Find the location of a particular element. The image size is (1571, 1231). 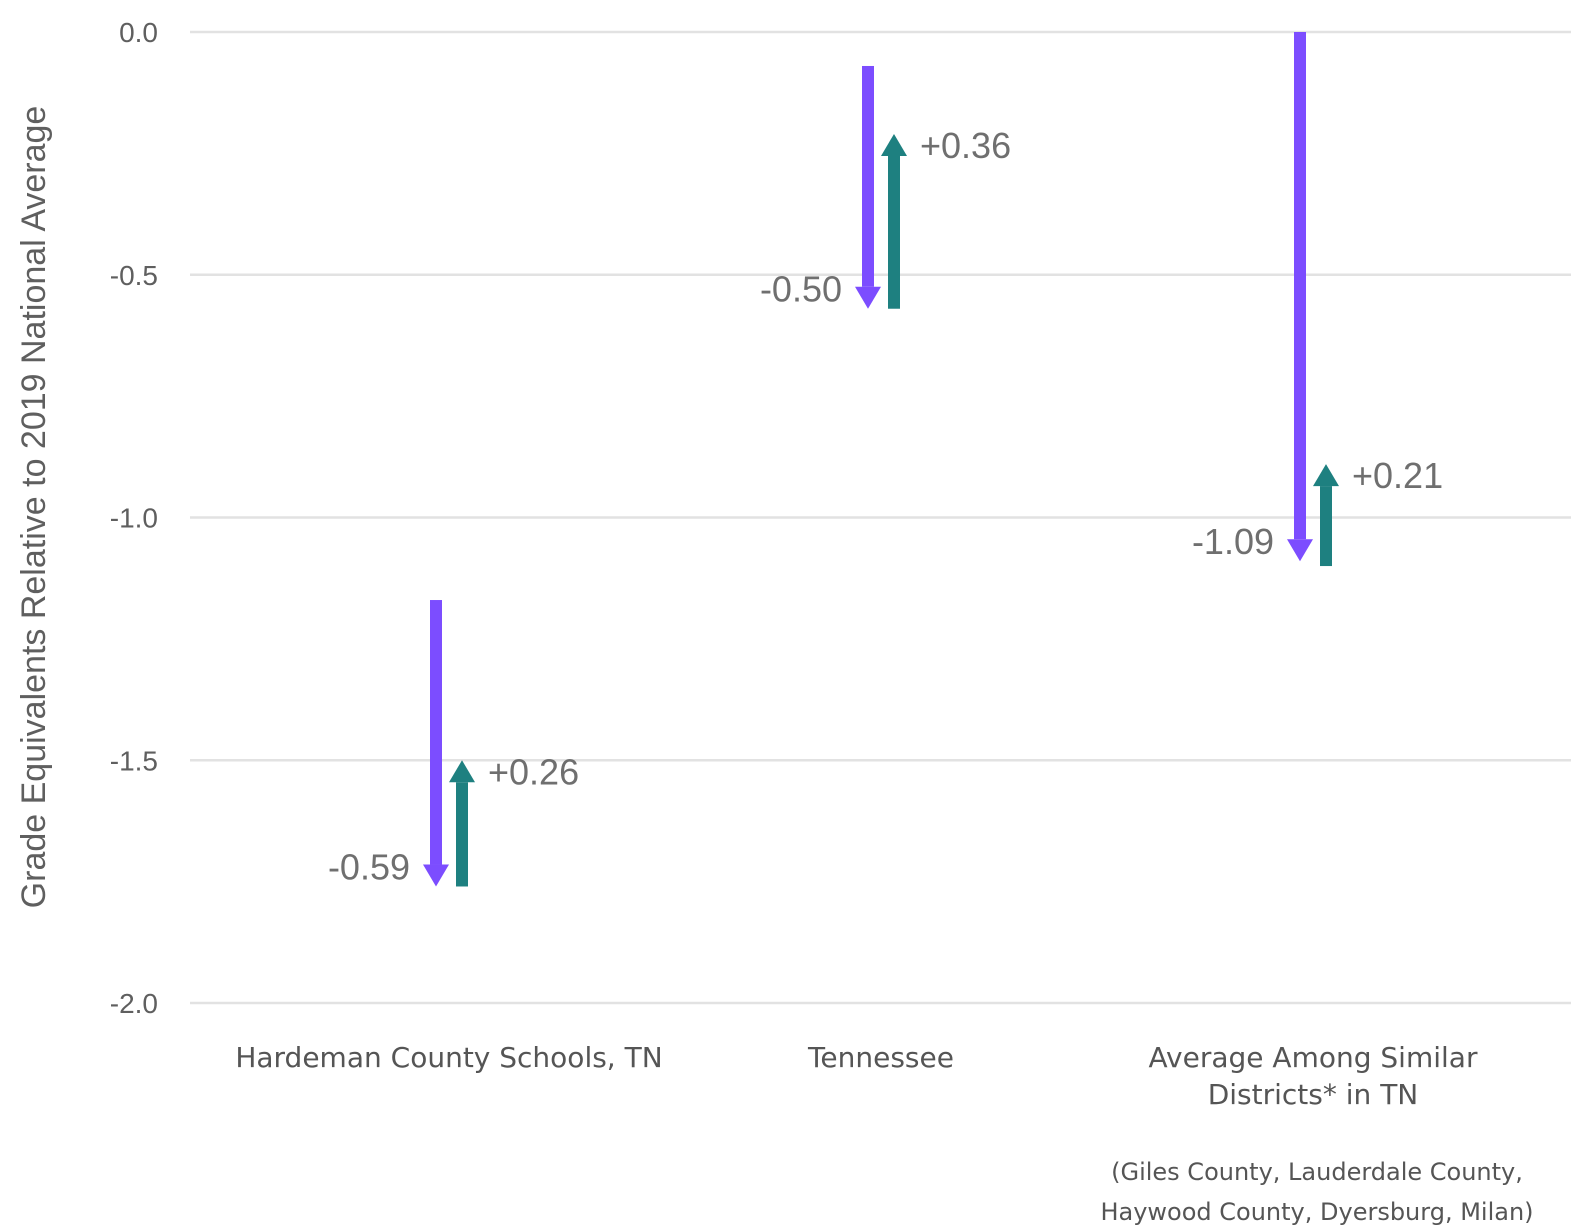

y-tick-label: -0.5 is located at coordinates (134, 275).